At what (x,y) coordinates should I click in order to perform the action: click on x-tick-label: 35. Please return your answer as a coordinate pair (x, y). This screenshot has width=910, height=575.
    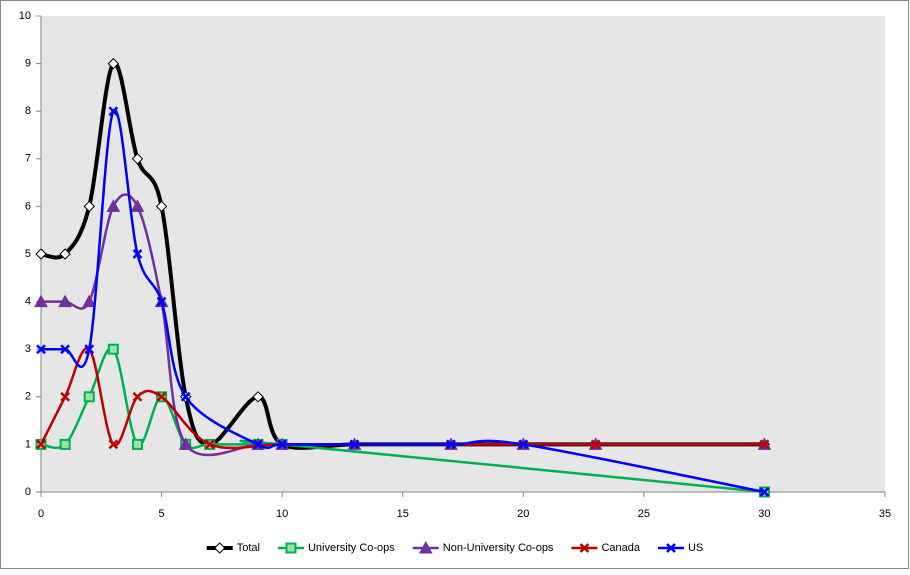
    Looking at the image, I should click on (885, 514).